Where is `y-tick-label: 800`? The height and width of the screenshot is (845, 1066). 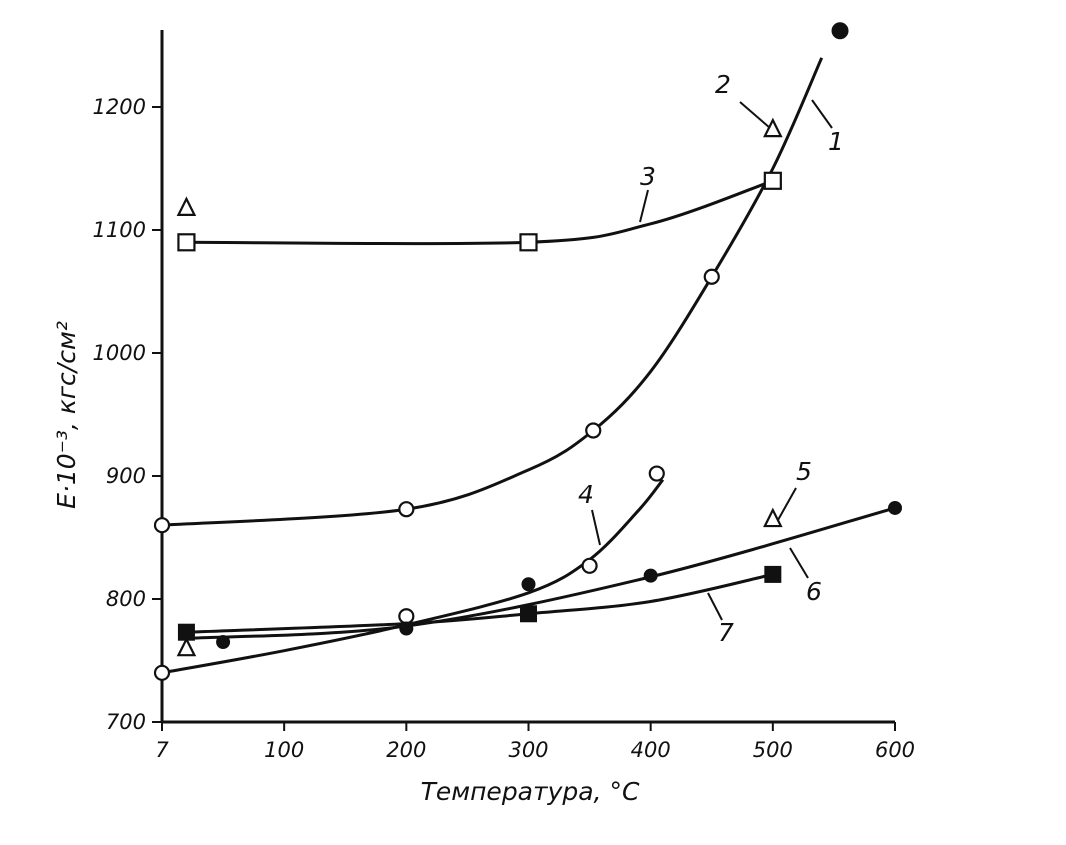
y-tick-label: 800 is located at coordinates (126, 599).